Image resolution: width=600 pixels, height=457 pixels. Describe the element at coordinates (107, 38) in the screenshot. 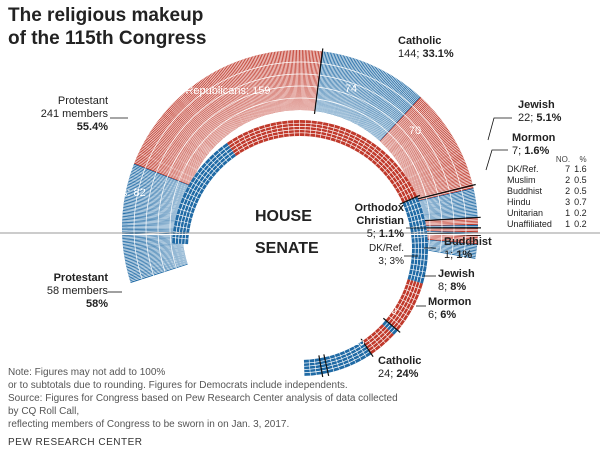

I see `chart-title-line2: of the 115th Congress` at that location.